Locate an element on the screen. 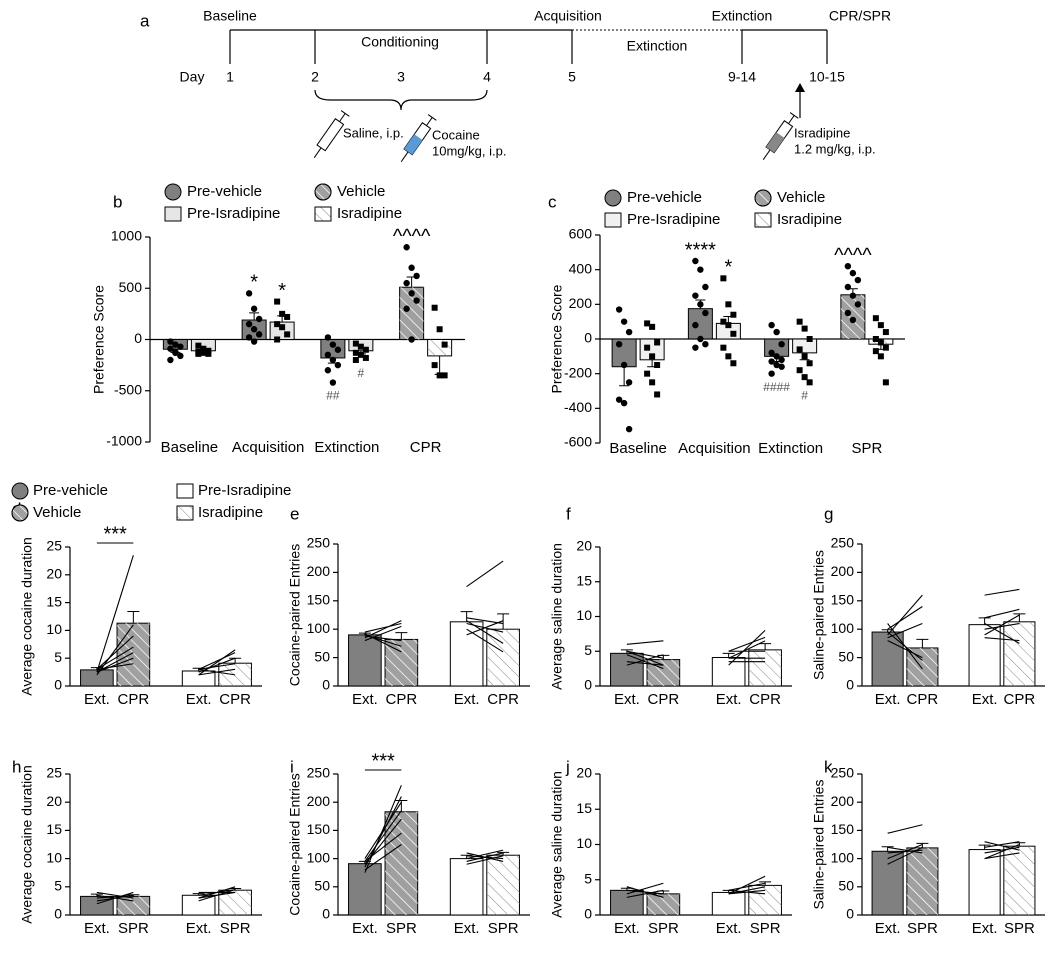  day: 4 is located at coordinates (487, 77).